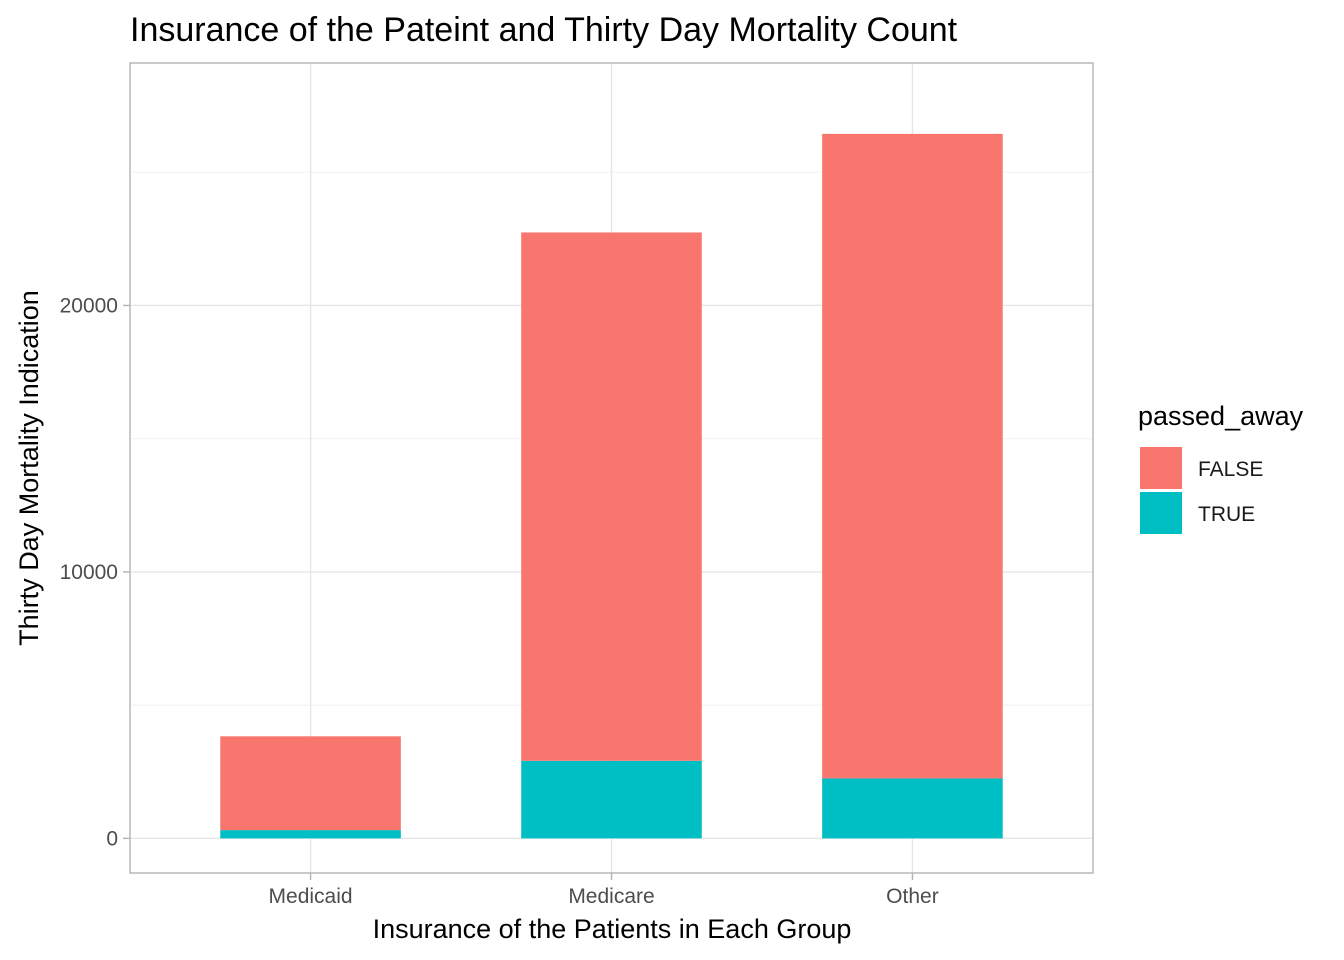 The height and width of the screenshot is (960, 1344). I want to click on bar-medicare-false, so click(611, 496).